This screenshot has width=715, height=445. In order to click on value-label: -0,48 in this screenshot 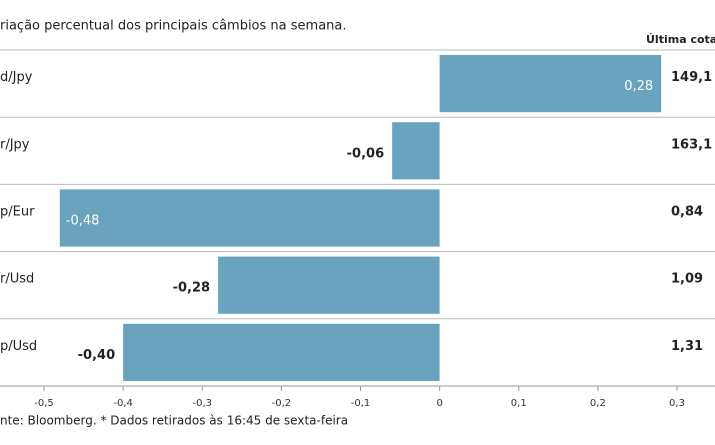, I will do `click(83, 221)`.